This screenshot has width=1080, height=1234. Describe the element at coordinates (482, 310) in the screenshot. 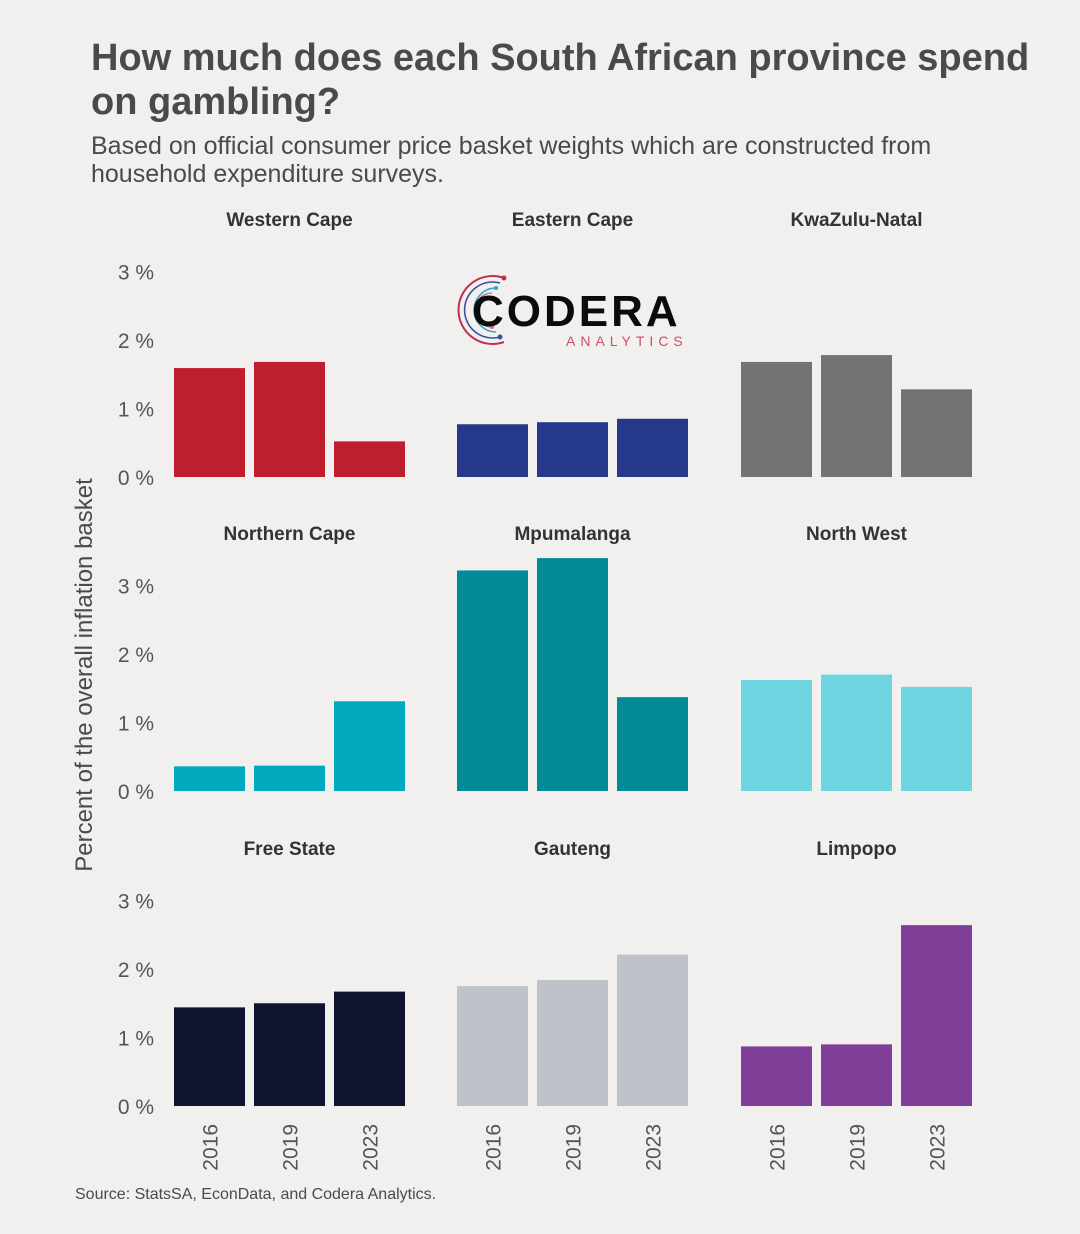

I see `circuit-ring-icon` at that location.